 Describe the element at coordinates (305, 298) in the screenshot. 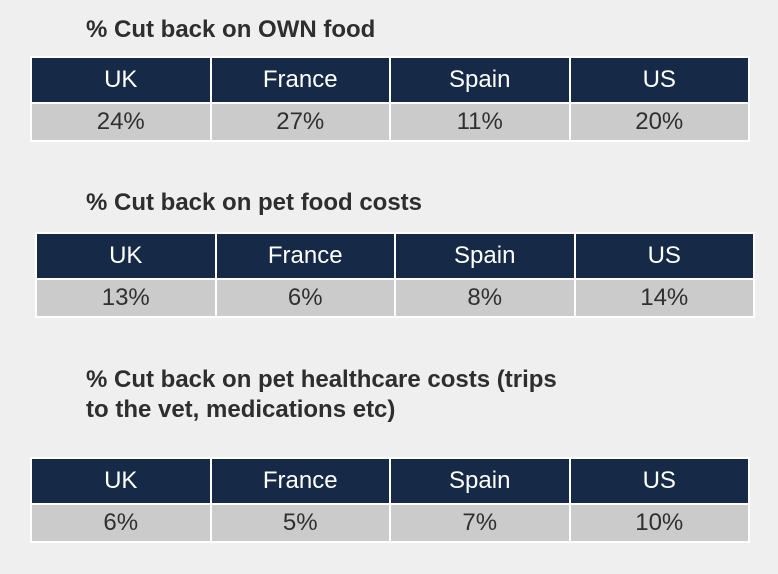

I see `value-cell-france: 6%` at that location.